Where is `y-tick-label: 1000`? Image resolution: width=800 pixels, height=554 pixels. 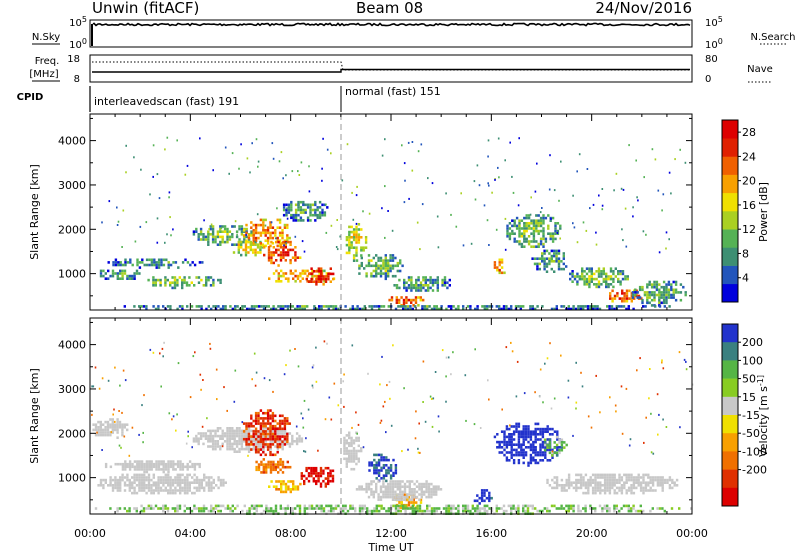 y-tick-label: 1000 is located at coordinates (72, 274).